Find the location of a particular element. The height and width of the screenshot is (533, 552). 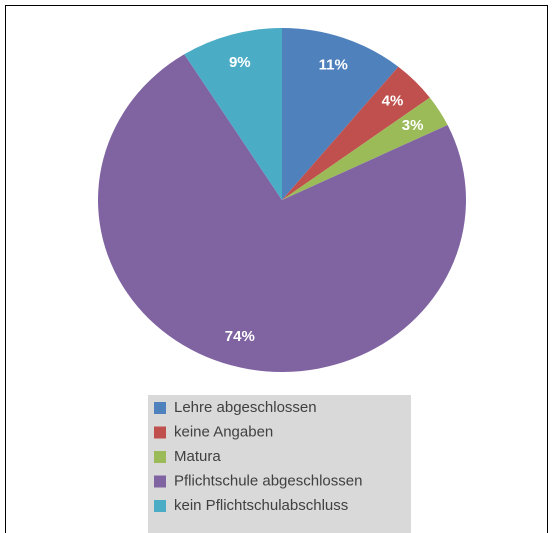

legend-box is located at coordinates (279, 464).